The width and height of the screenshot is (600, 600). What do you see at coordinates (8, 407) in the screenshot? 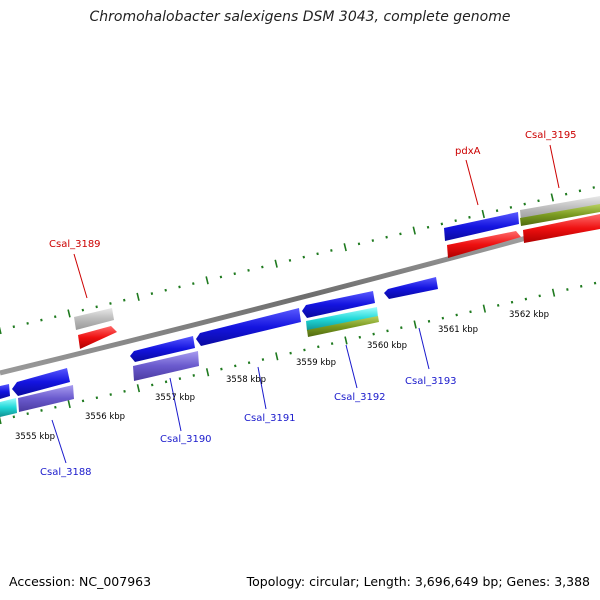
I see `gene-cyan-rev-a` at bounding box center [8, 407].